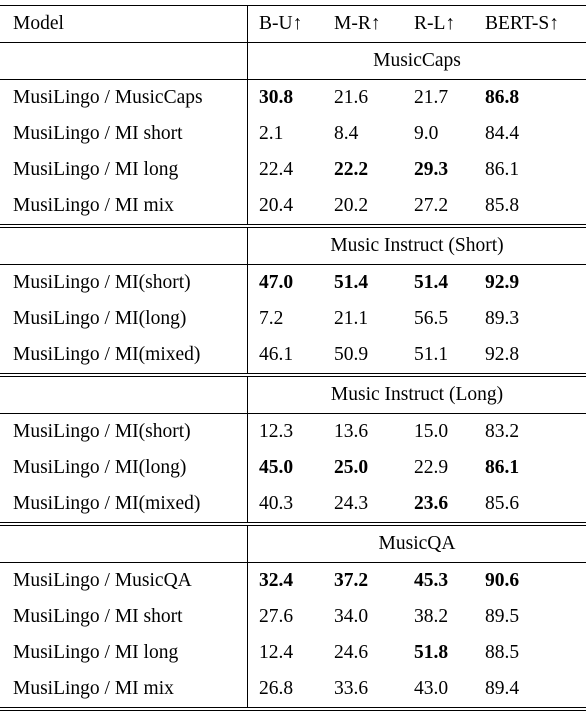 Image resolution: width=586 pixels, height=728 pixels. What do you see at coordinates (431, 169) in the screenshot?
I see `metric-cell: 29.3` at bounding box center [431, 169].